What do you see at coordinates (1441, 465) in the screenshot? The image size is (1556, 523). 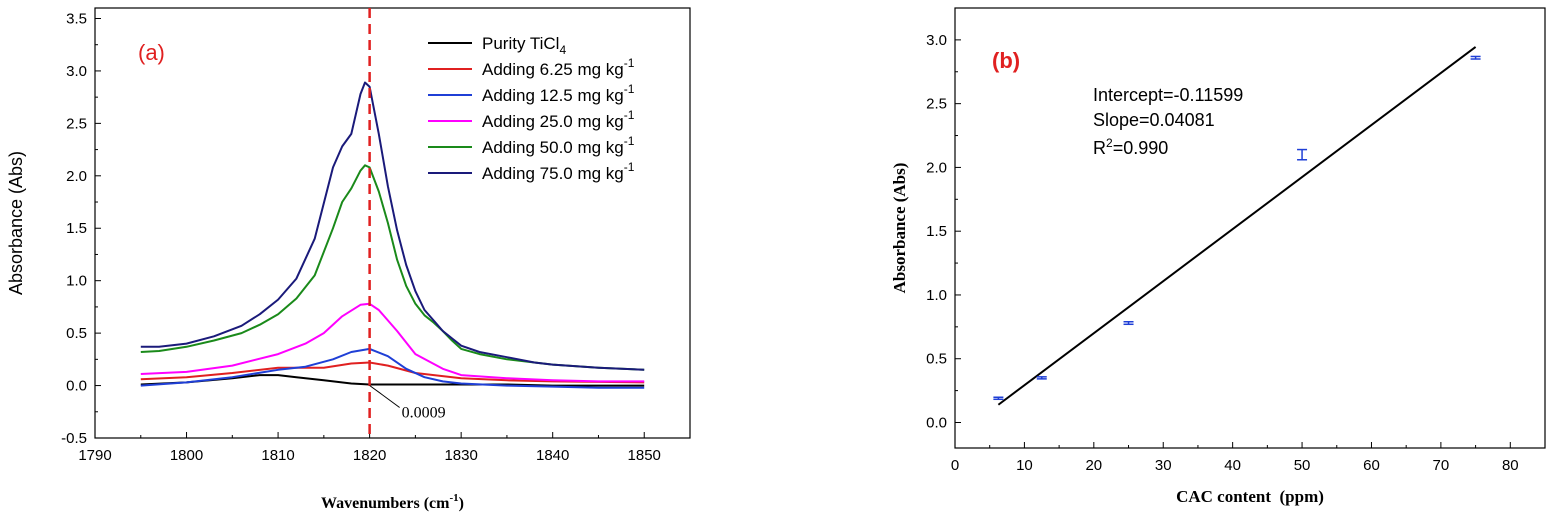 I see `panel-b-x-tick-label: 70` at bounding box center [1441, 465].